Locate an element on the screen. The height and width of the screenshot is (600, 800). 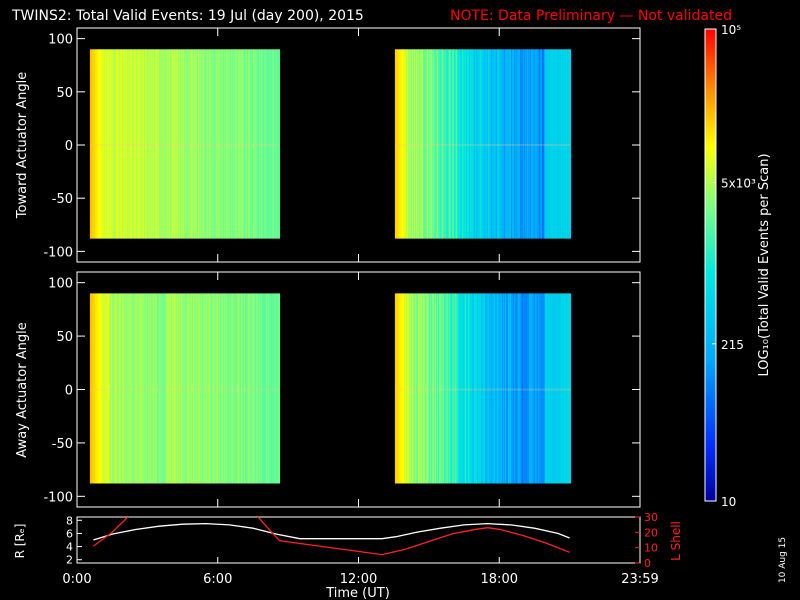
r-tick-label: 4 is located at coordinates (69, 547).